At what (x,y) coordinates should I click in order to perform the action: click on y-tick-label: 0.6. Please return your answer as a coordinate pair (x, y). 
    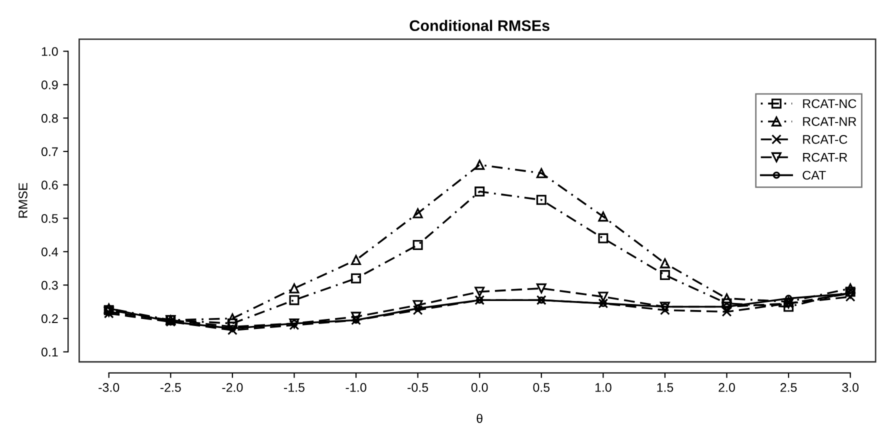
    Looking at the image, I should click on (49, 185).